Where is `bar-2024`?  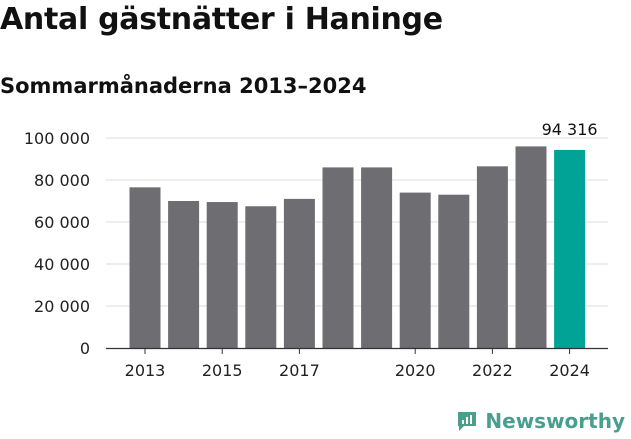 bar-2024 is located at coordinates (570, 248).